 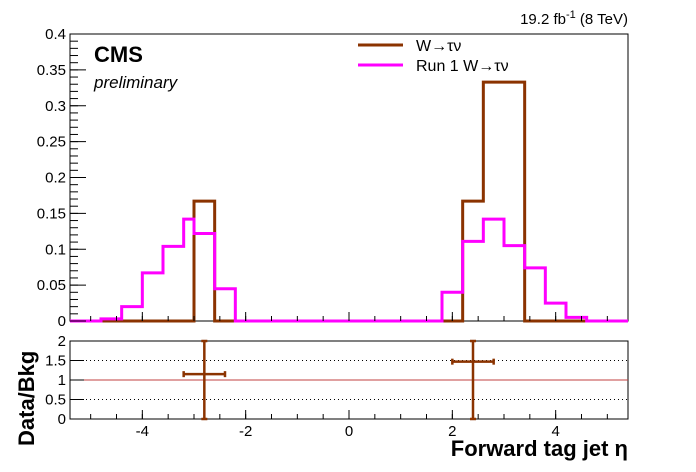 What do you see at coordinates (555, 431) in the screenshot?
I see `ratio-x-tick-label: 4` at bounding box center [555, 431].